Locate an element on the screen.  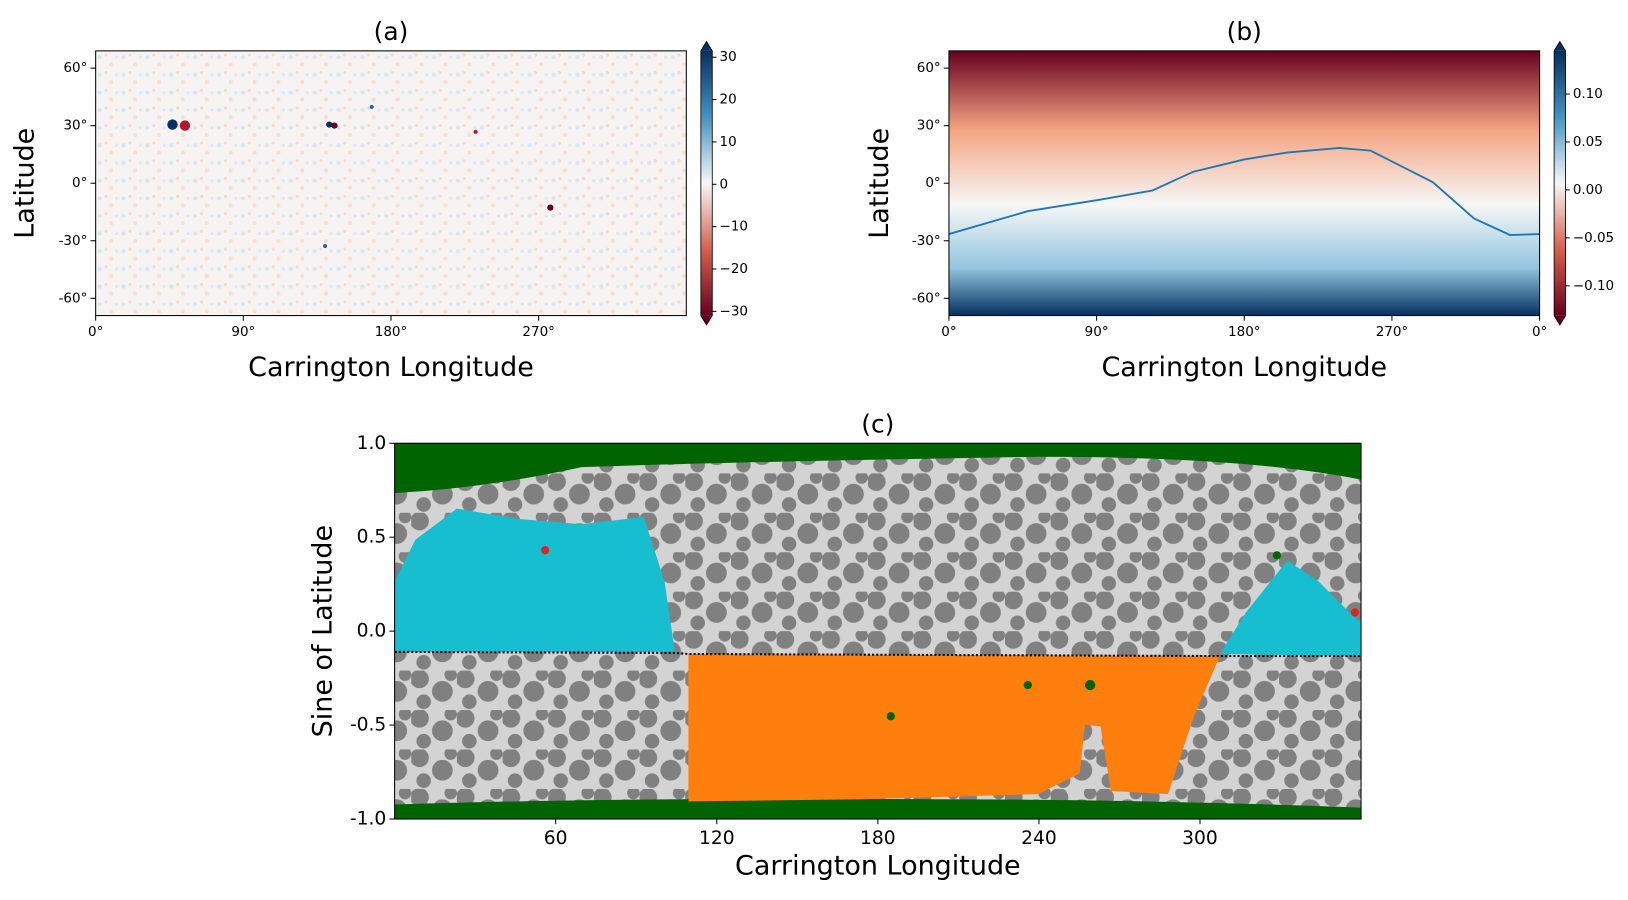
colorbar-tick-label: −10 is located at coordinates (734, 227).